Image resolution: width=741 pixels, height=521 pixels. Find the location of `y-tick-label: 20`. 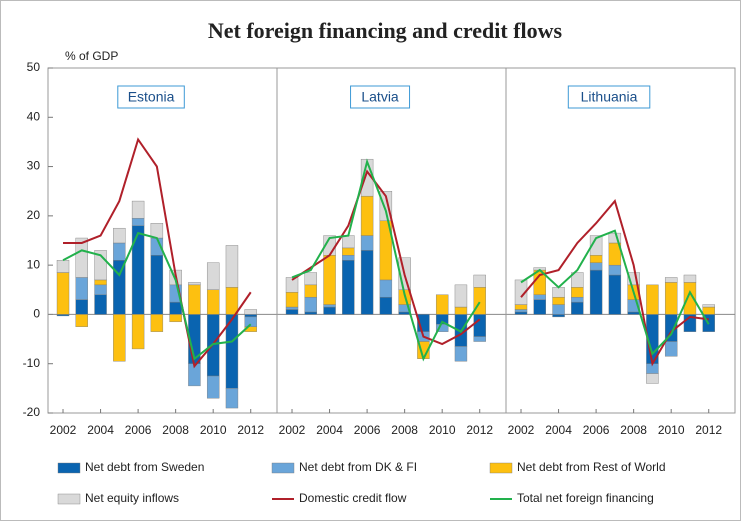

y-tick-label: 20 is located at coordinates (34, 215).